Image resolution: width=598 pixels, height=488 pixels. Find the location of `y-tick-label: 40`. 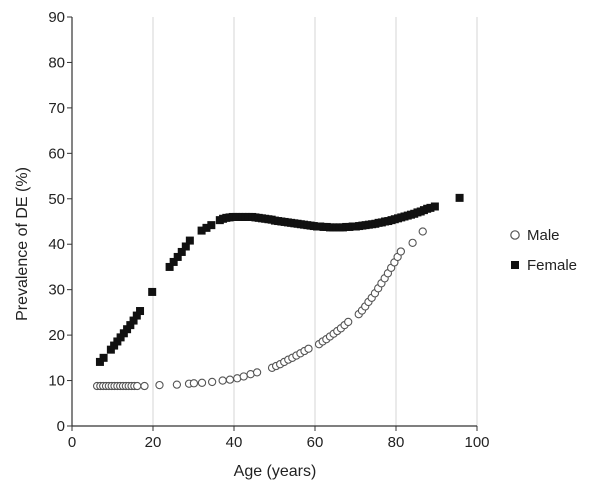

y-tick-label: 40 is located at coordinates (56, 244).